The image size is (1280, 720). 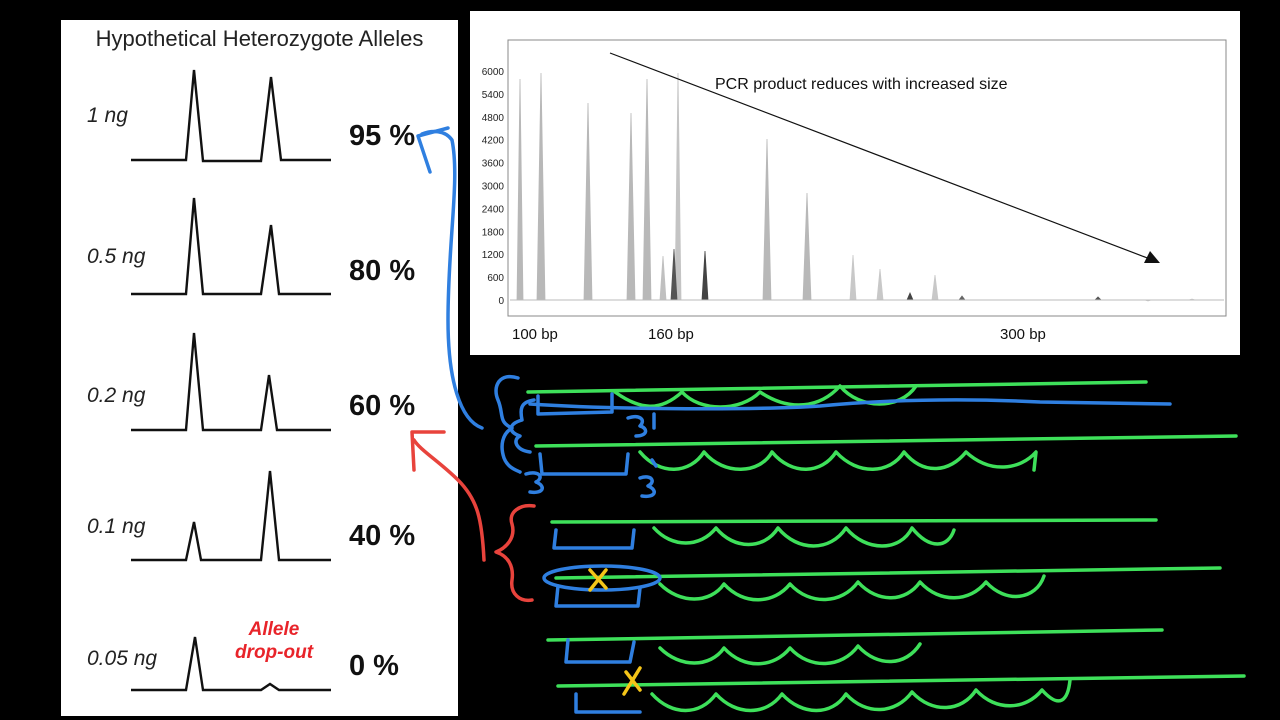 What do you see at coordinates (861, 695) in the screenshot?
I see `strand-6-bottom` at bounding box center [861, 695].